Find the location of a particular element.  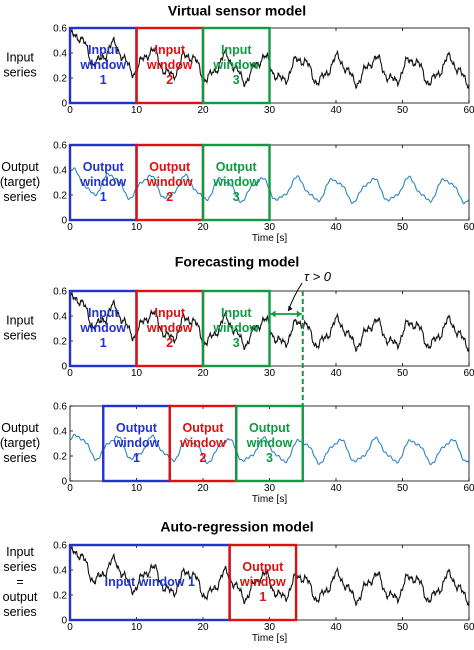

window-3-label: Input is located at coordinates (236, 313).